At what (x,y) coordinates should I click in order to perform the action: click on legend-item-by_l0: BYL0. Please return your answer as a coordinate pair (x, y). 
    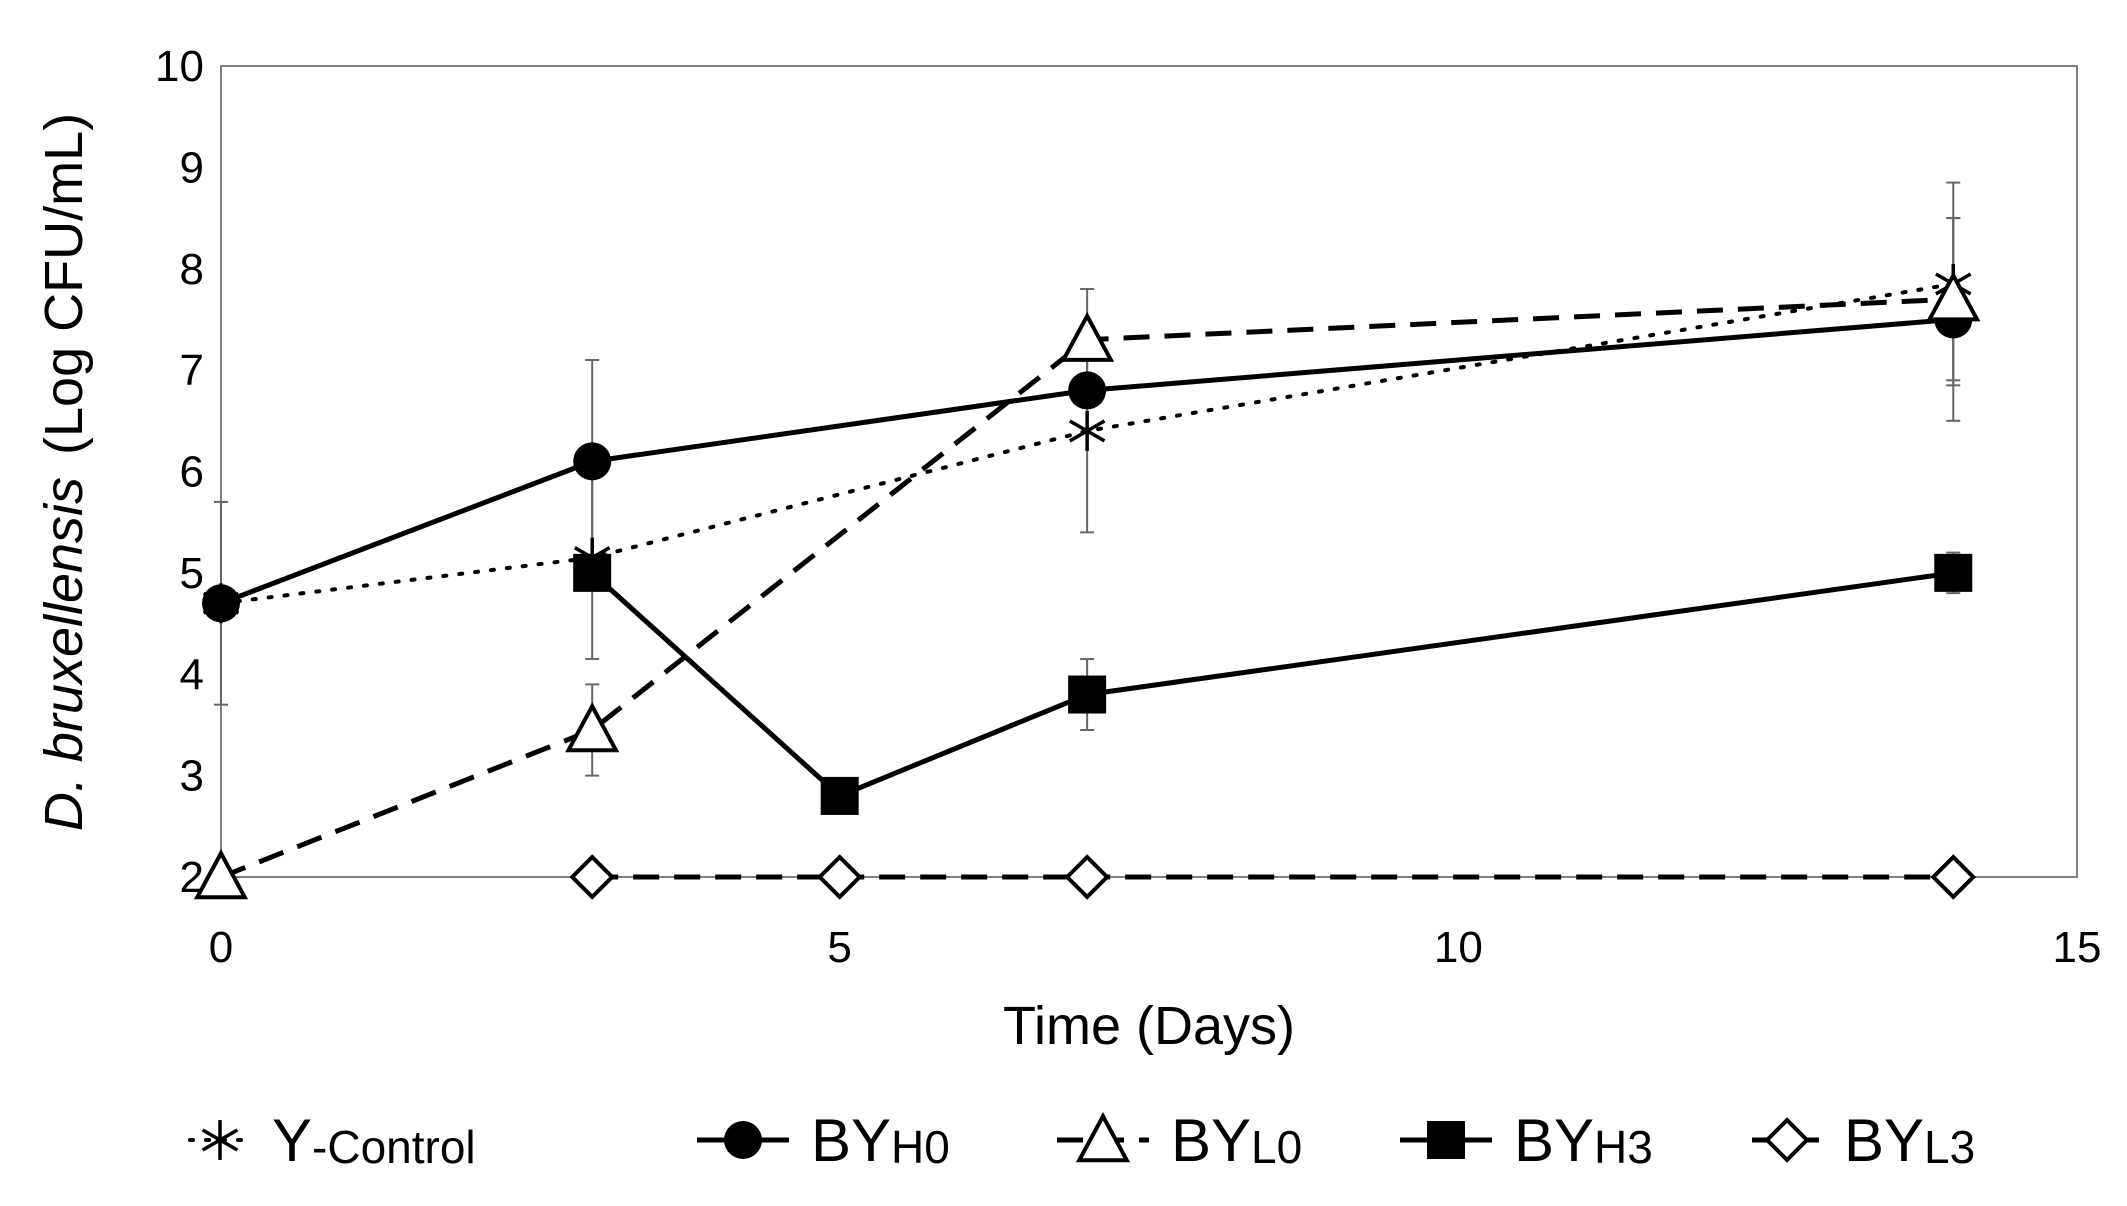
    Looking at the image, I should click on (1179, 1140).